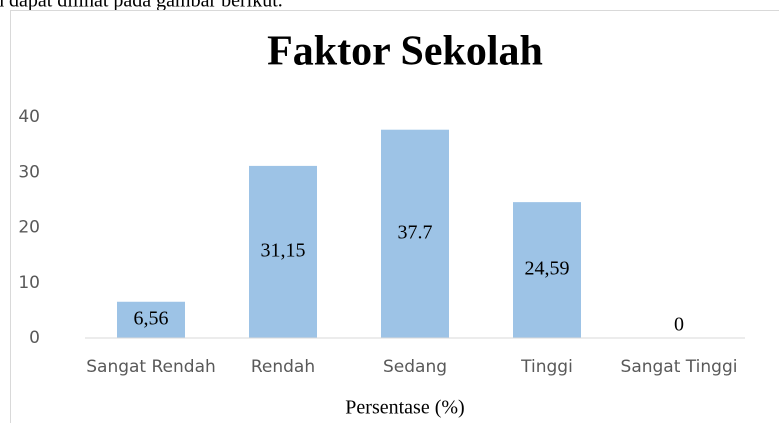 This screenshot has width=779, height=423. I want to click on y-tick-label: 0, so click(34, 338).